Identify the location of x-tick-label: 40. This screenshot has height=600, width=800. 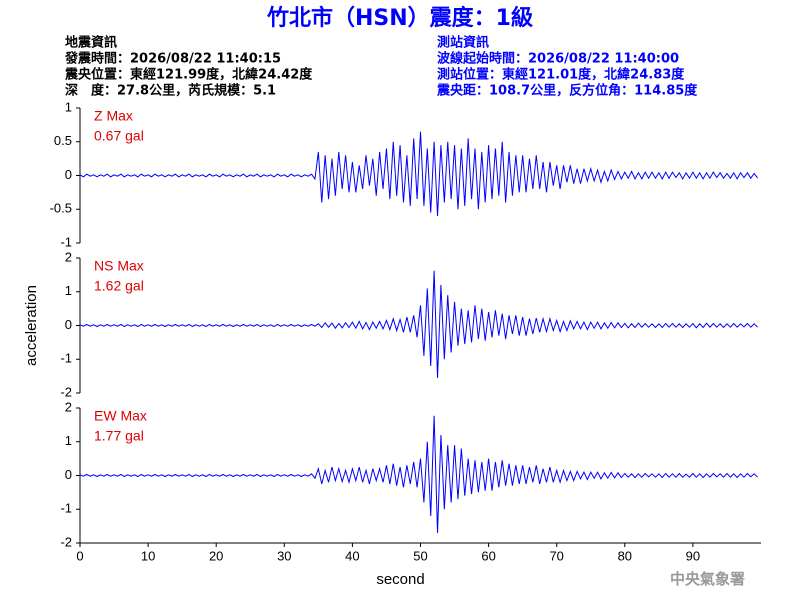
(352, 555).